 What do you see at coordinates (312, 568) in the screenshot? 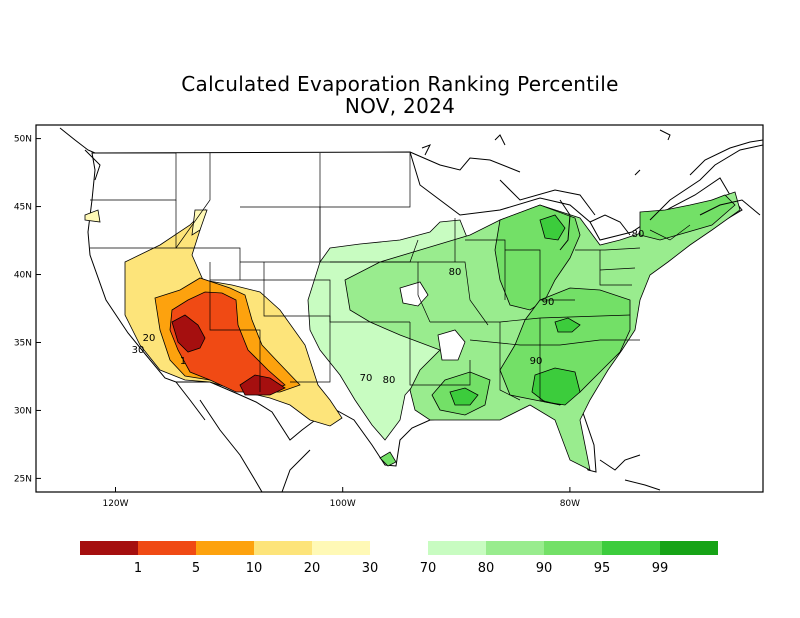
I see `legend-label: 20` at bounding box center [312, 568].